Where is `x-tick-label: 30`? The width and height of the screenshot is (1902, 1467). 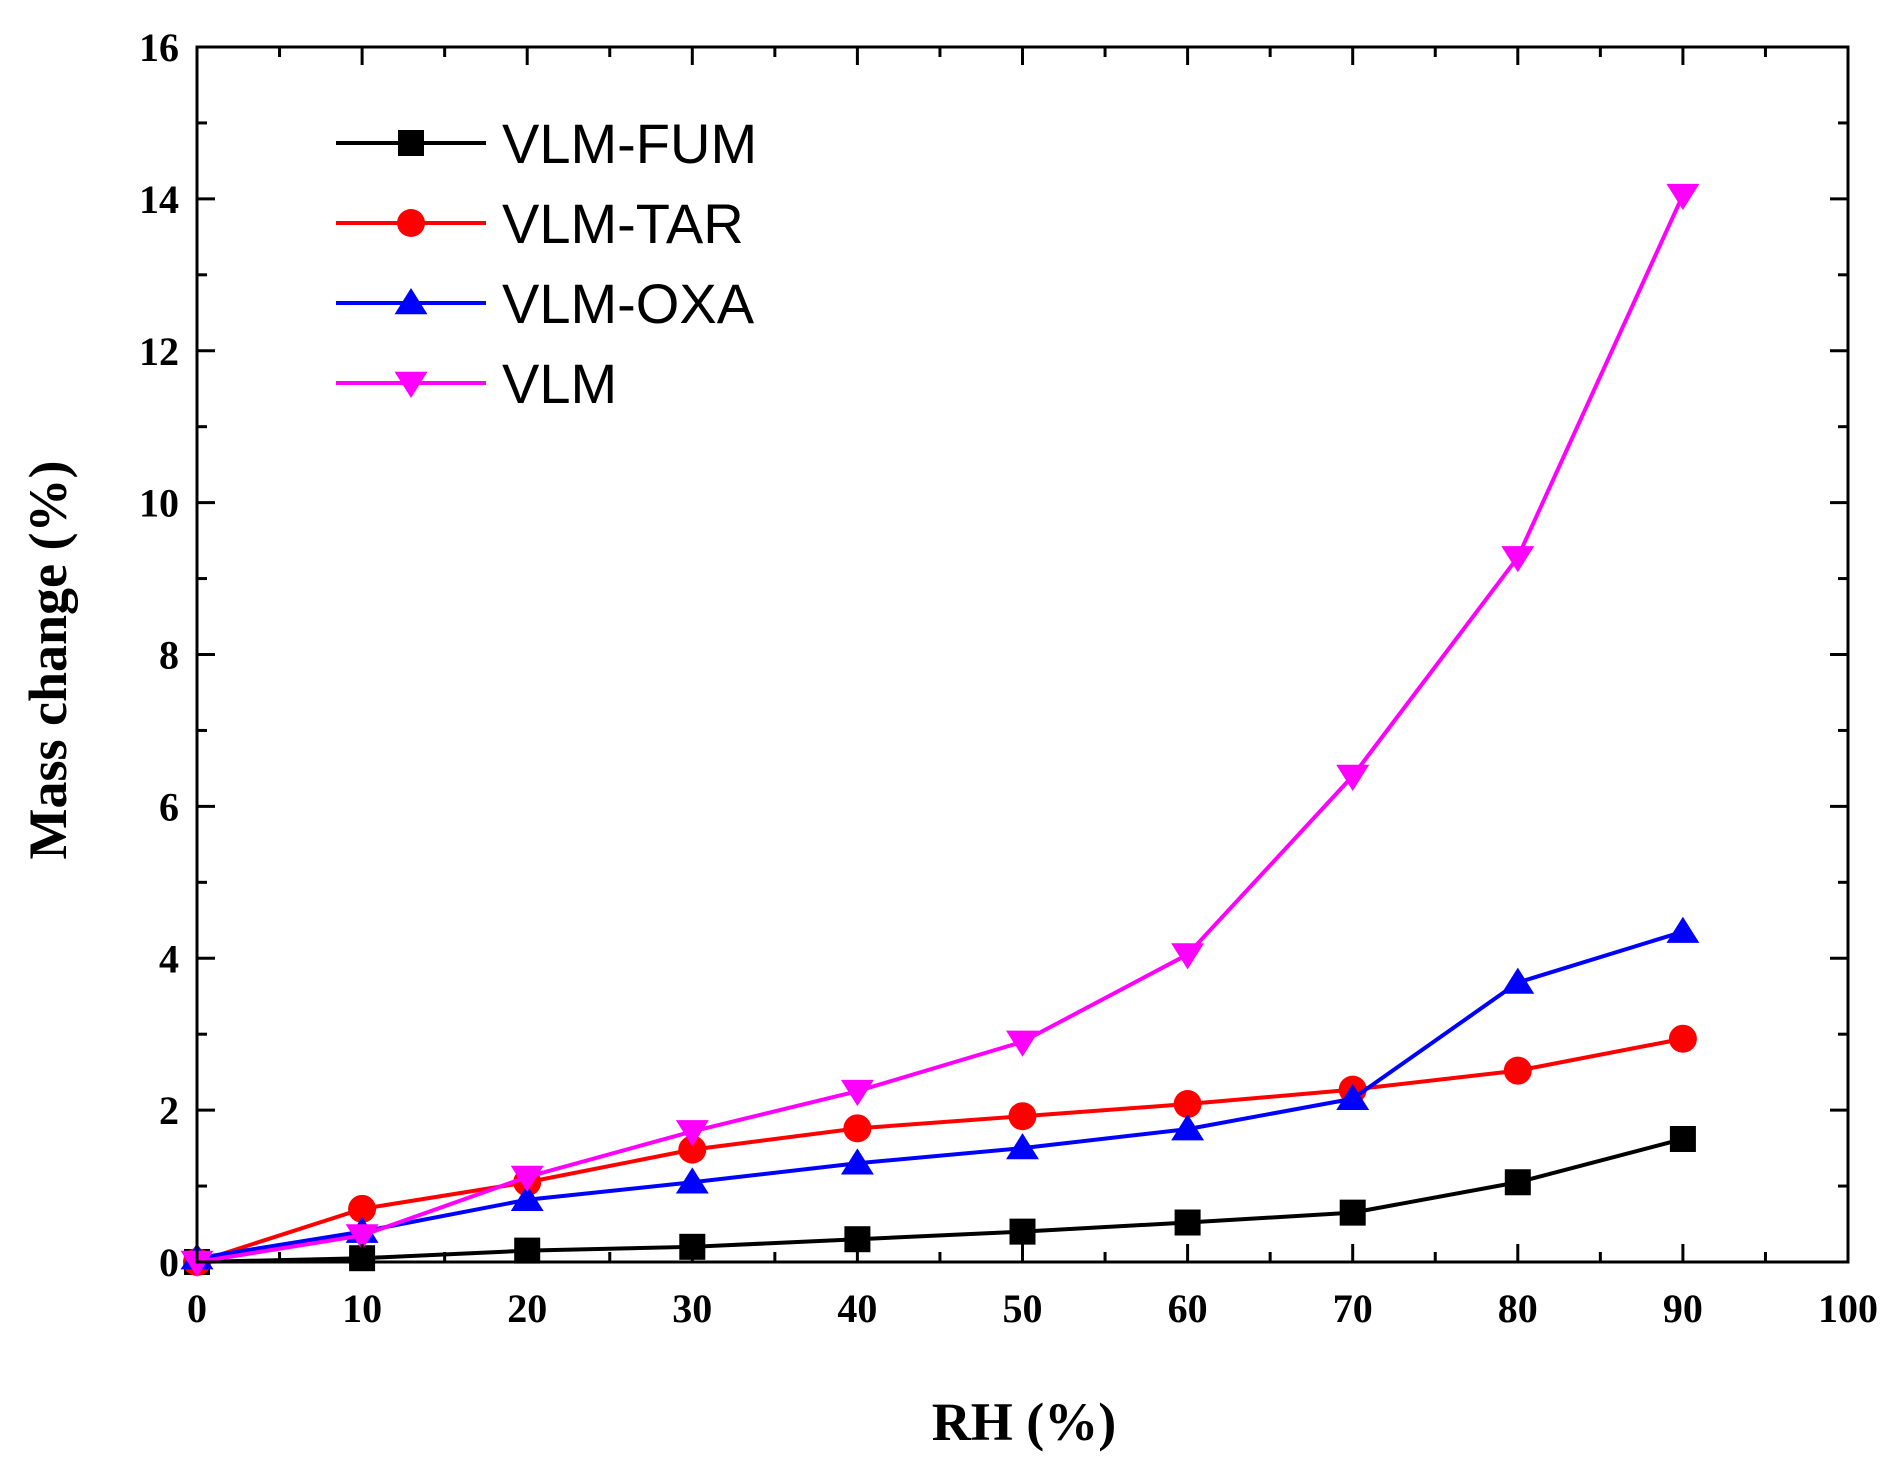 x-tick-label: 30 is located at coordinates (692, 1308).